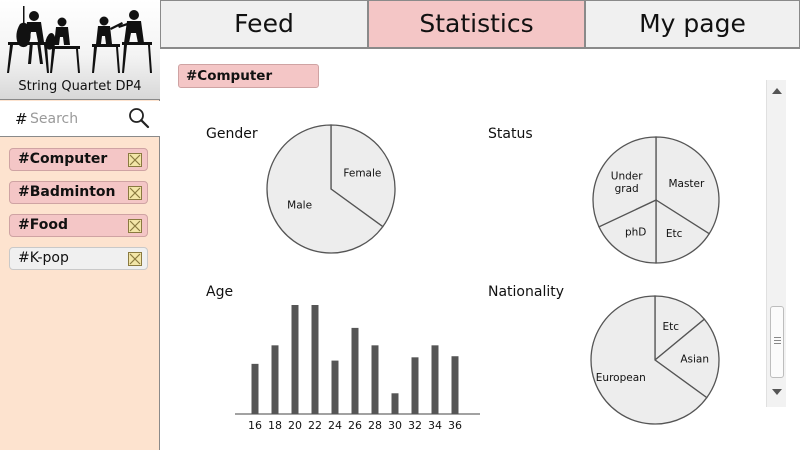 Image resolution: width=800 pixels, height=450 pixels. Describe the element at coordinates (78, 258) in the screenshot. I see `tag-kpop: #K-pop` at that location.